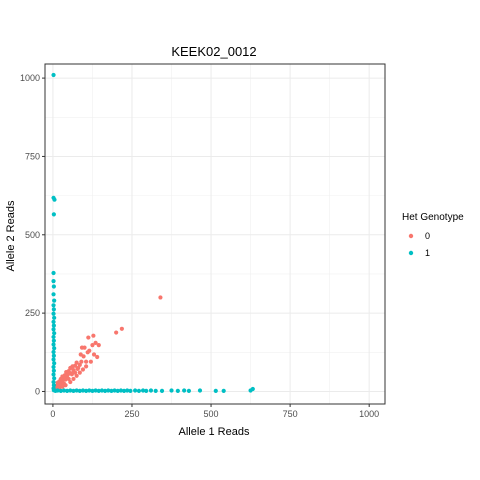 The height and width of the screenshot is (480, 480). Describe the element at coordinates (131, 414) in the screenshot. I see `x-tick-label: 250` at that location.